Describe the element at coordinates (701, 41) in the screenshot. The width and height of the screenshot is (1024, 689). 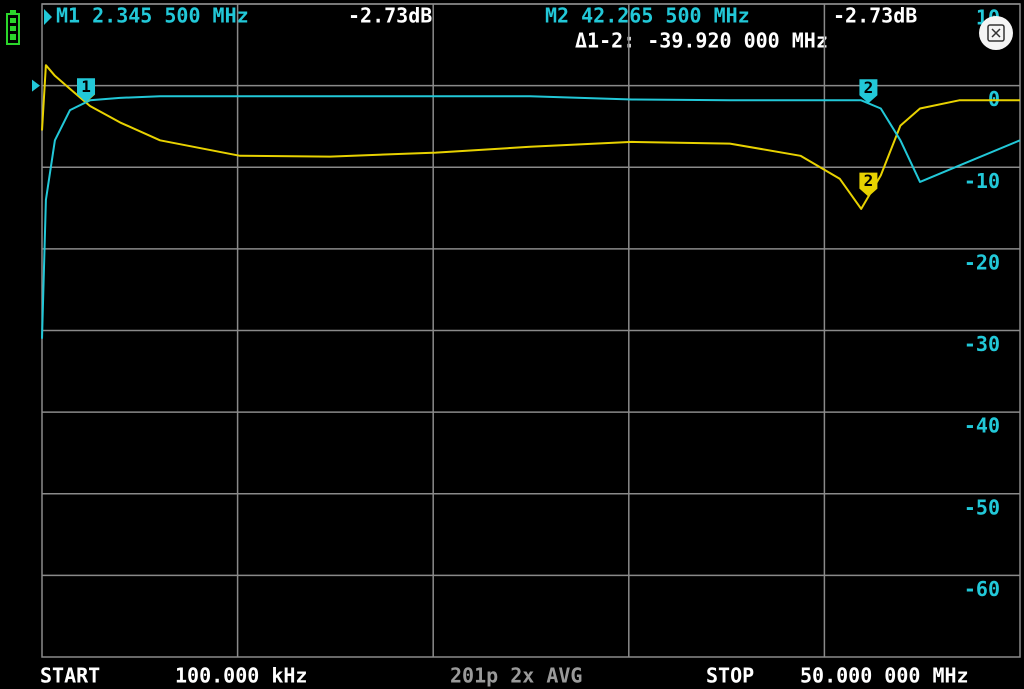
I see `marker-delta: Δ1-2: -39.920 000 MHz` at that location.